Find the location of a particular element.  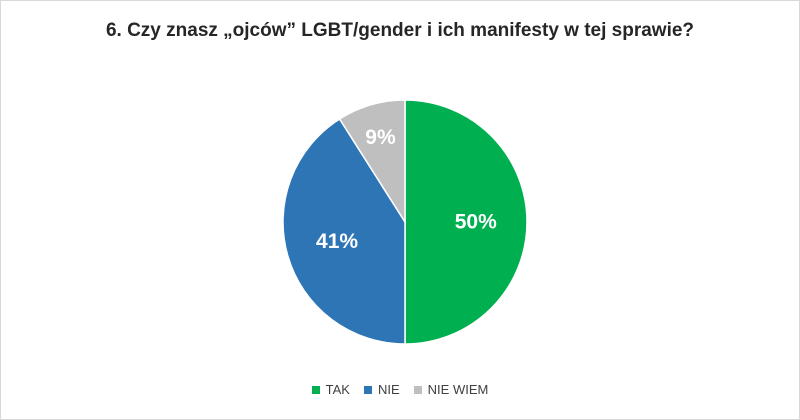

legend-swatch-nie is located at coordinates (367, 389).